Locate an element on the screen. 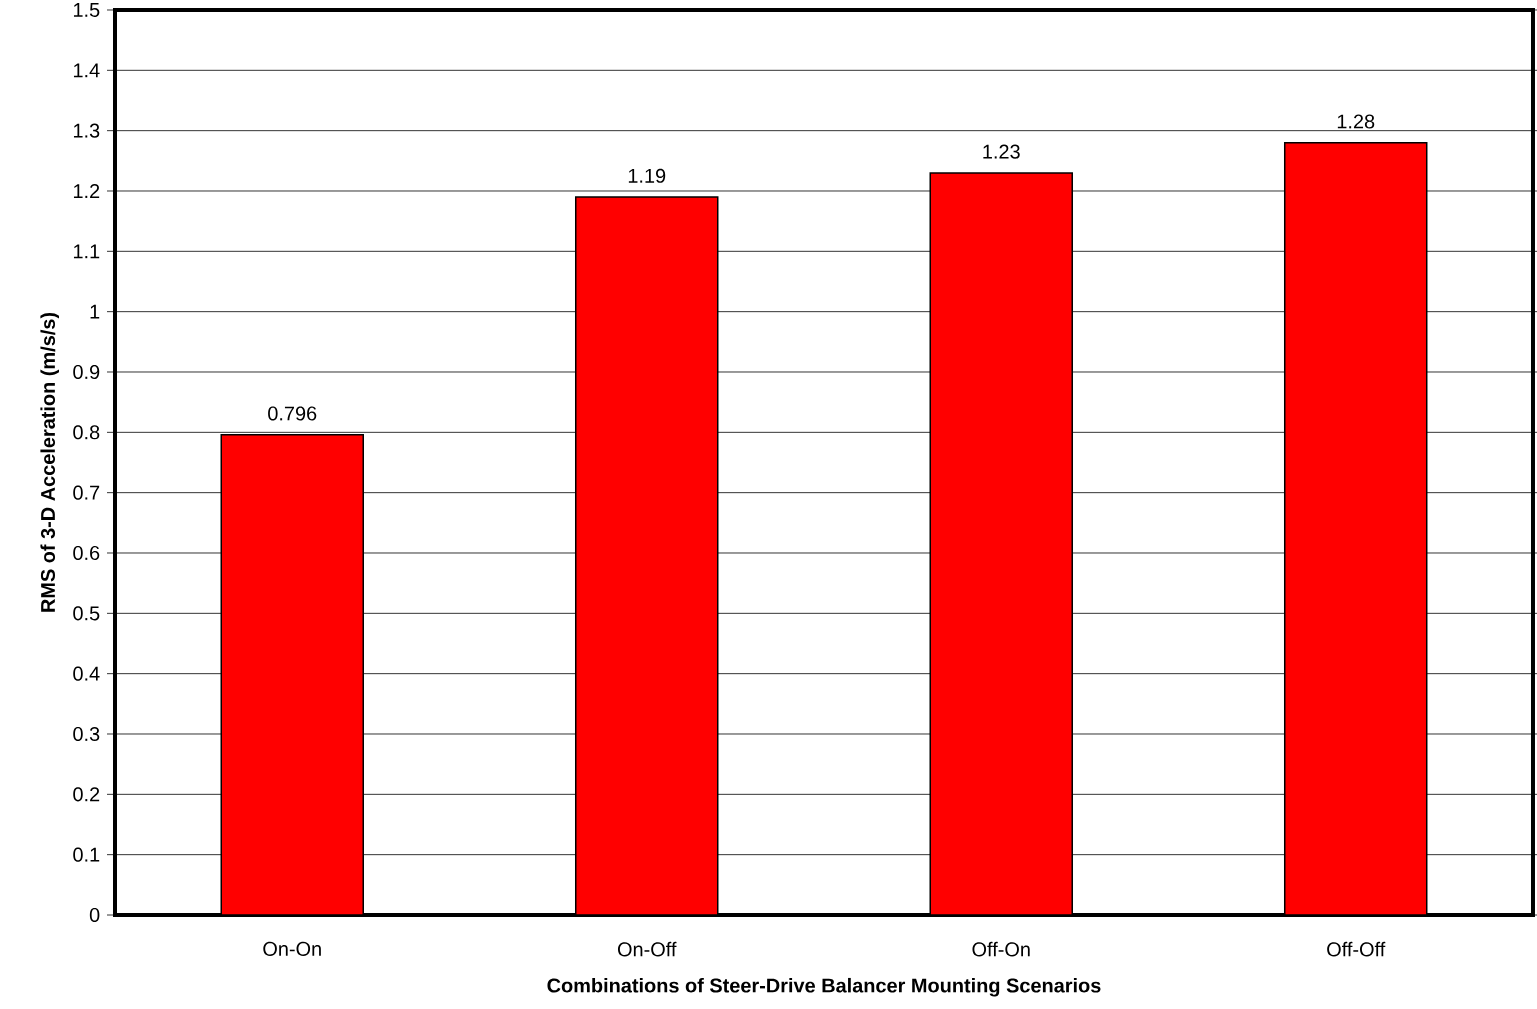 The width and height of the screenshot is (1537, 1009). data-label: 1.28 is located at coordinates (1356, 121).